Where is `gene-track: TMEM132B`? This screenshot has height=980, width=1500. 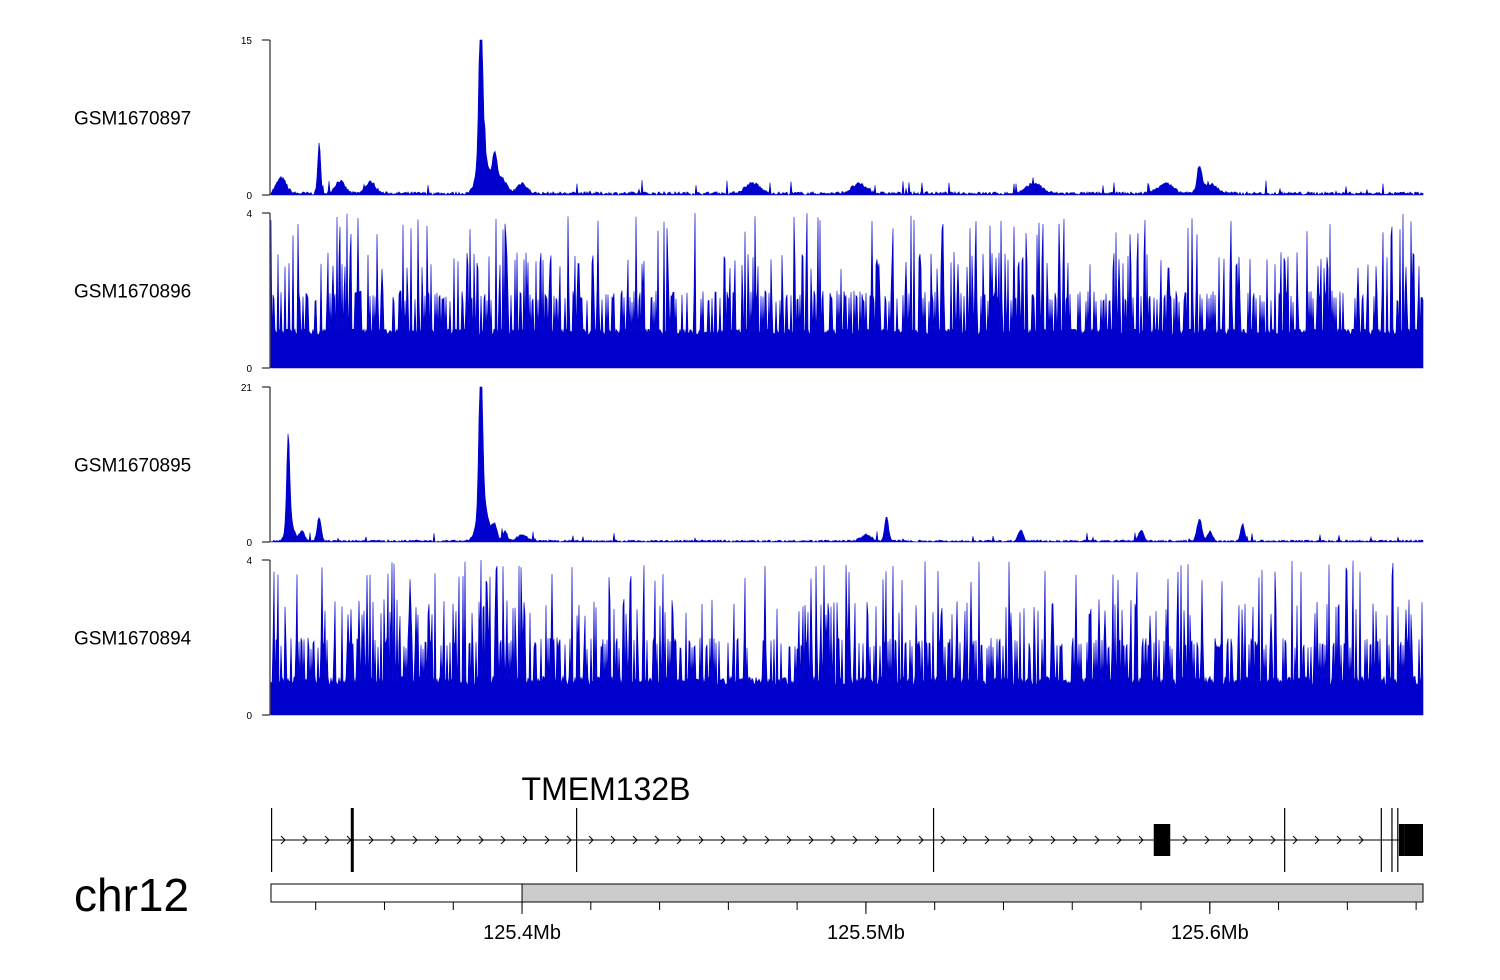 gene-track: TMEM132B is located at coordinates (847, 821).